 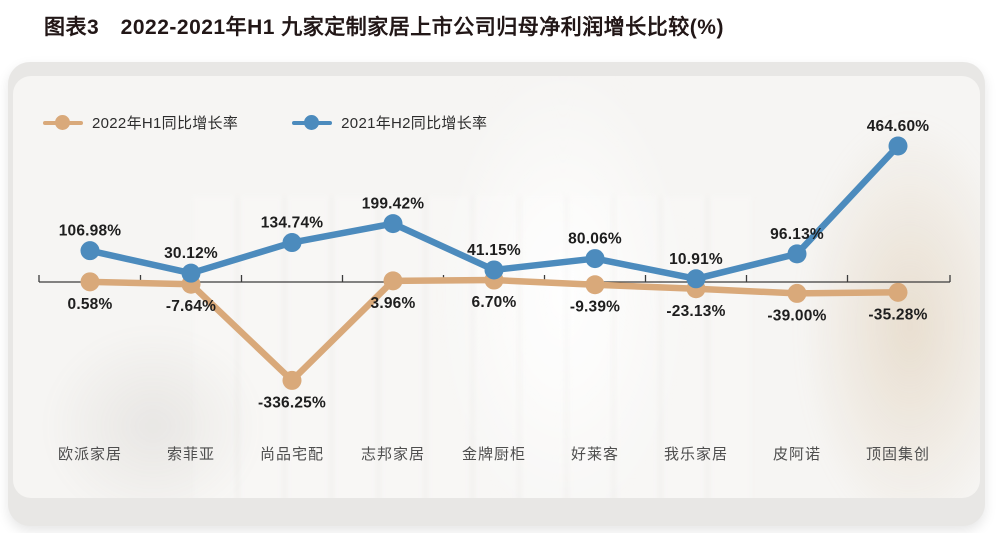 What do you see at coordinates (292, 402) in the screenshot?
I see `data-label: -336.25%` at bounding box center [292, 402].